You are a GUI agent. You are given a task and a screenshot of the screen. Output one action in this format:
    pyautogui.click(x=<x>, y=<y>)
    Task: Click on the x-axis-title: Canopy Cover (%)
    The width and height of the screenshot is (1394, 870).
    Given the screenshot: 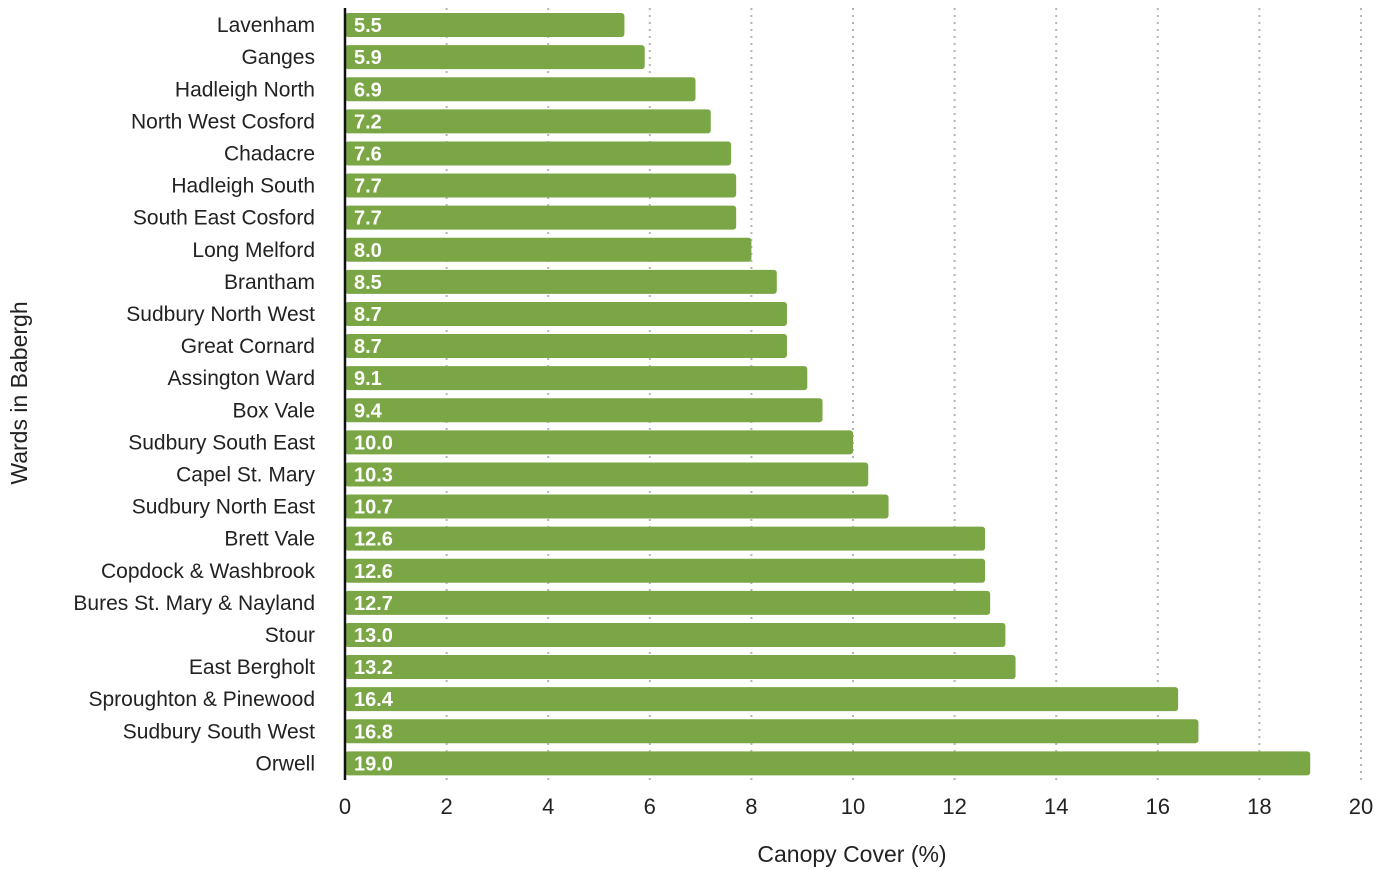 What is the action you would take?
    pyautogui.click(x=851, y=854)
    